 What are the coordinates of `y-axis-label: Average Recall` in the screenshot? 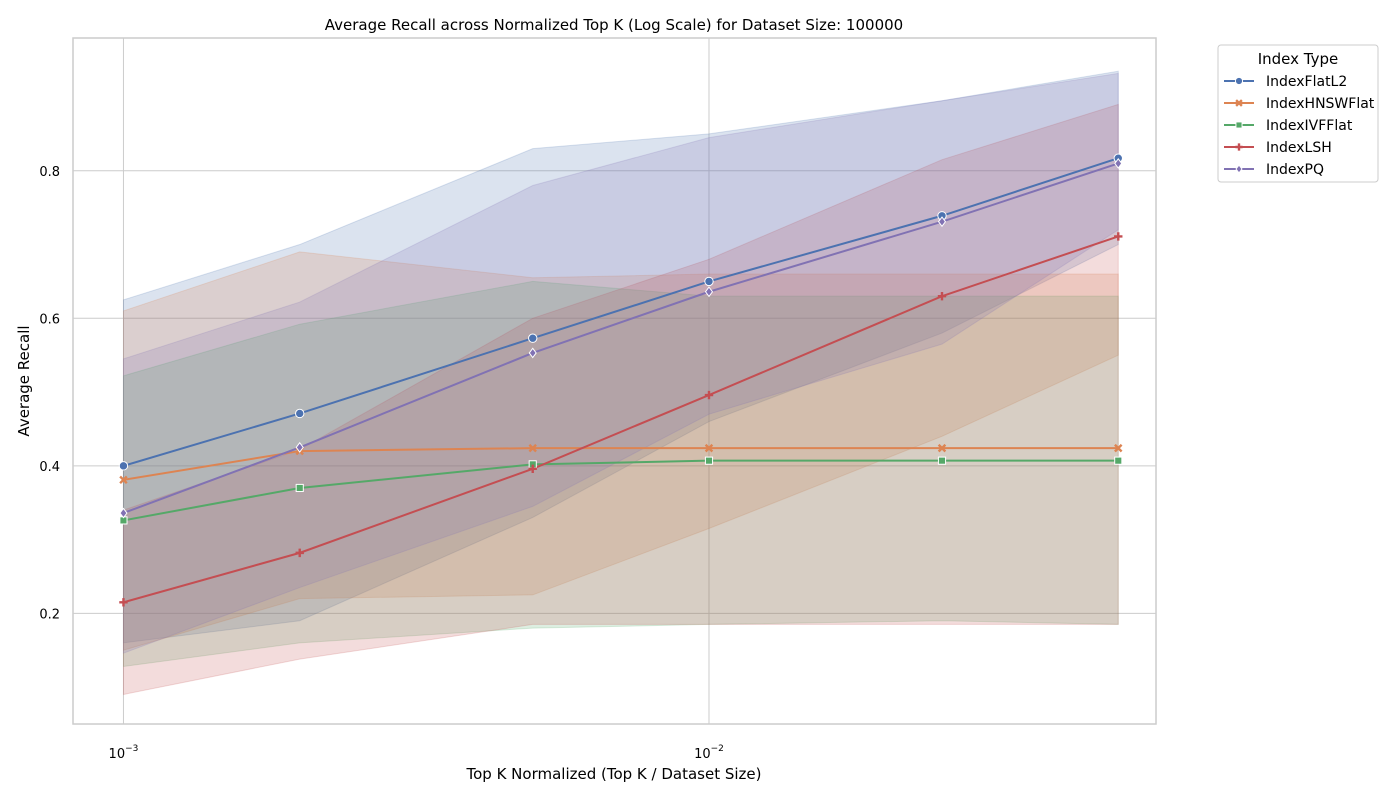 It's located at (24, 380).